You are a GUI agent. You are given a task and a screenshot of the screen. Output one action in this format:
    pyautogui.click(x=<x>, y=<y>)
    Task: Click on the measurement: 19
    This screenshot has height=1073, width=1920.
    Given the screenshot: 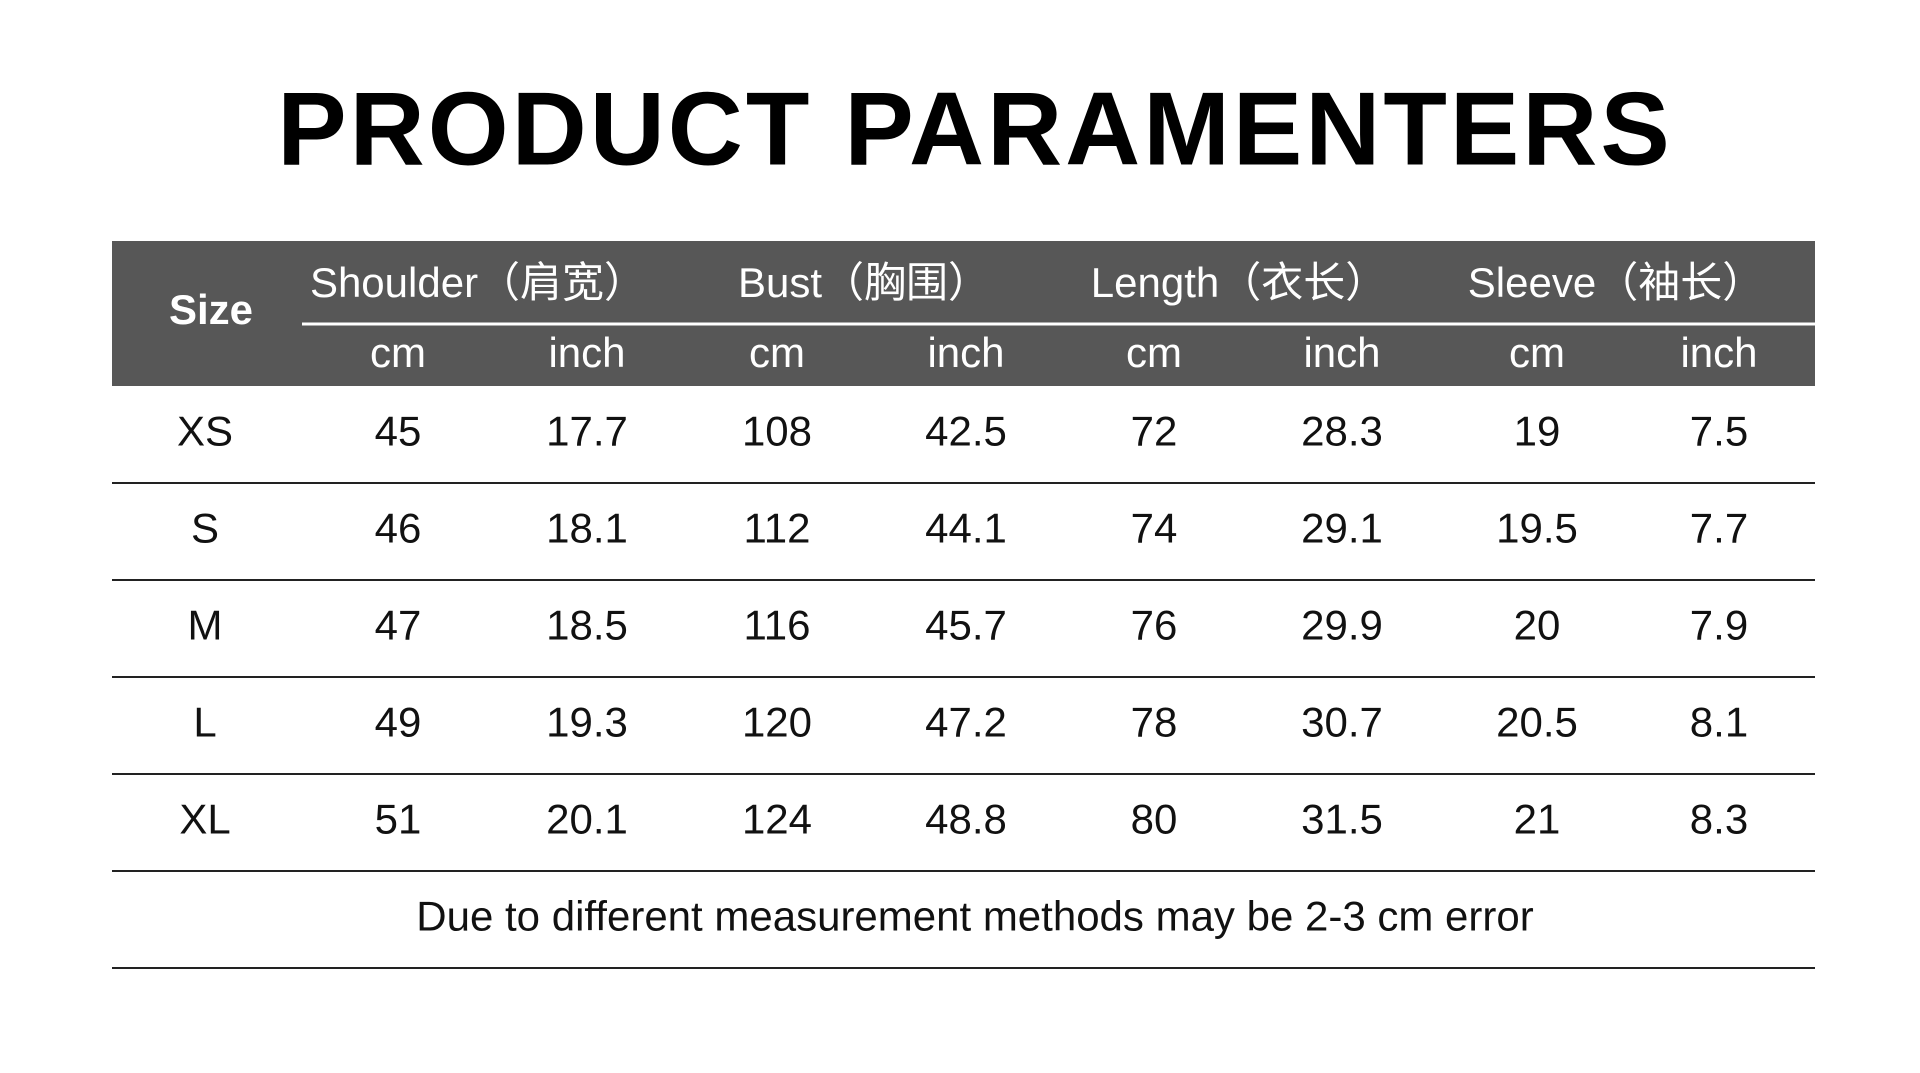 What is the action you would take?
    pyautogui.click(x=1537, y=431)
    